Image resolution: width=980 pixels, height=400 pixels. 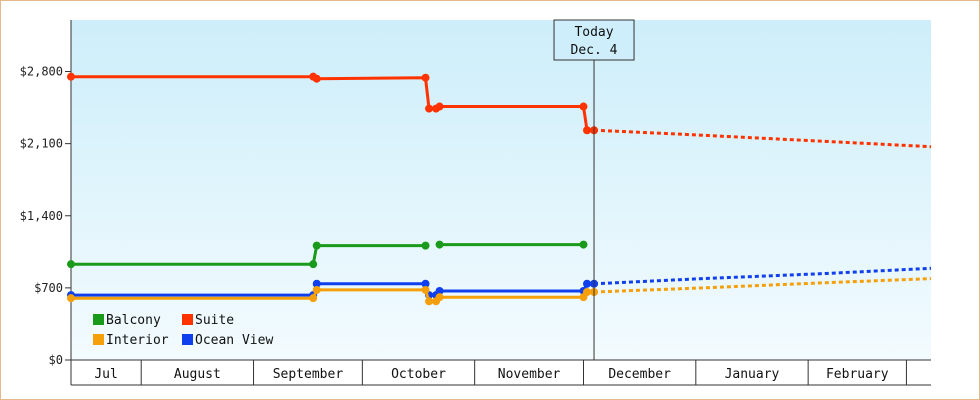 I want to click on month-label: September, so click(x=308, y=374).